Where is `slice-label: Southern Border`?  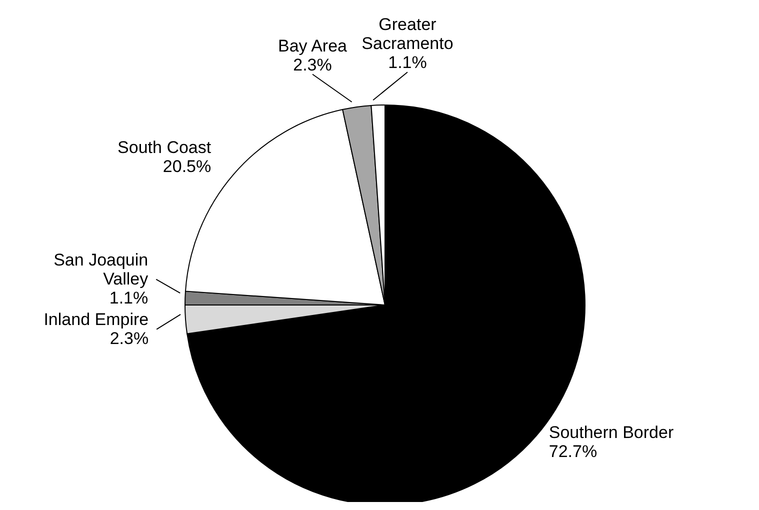
slice-label: Southern Border is located at coordinates (611, 432).